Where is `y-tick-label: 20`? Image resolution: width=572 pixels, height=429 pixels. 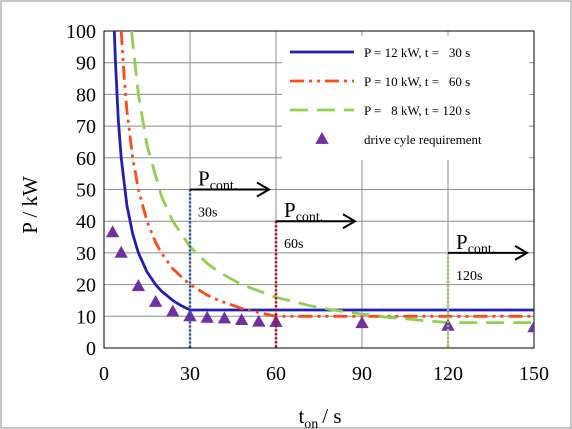 y-tick-label: 20 is located at coordinates (86, 286).